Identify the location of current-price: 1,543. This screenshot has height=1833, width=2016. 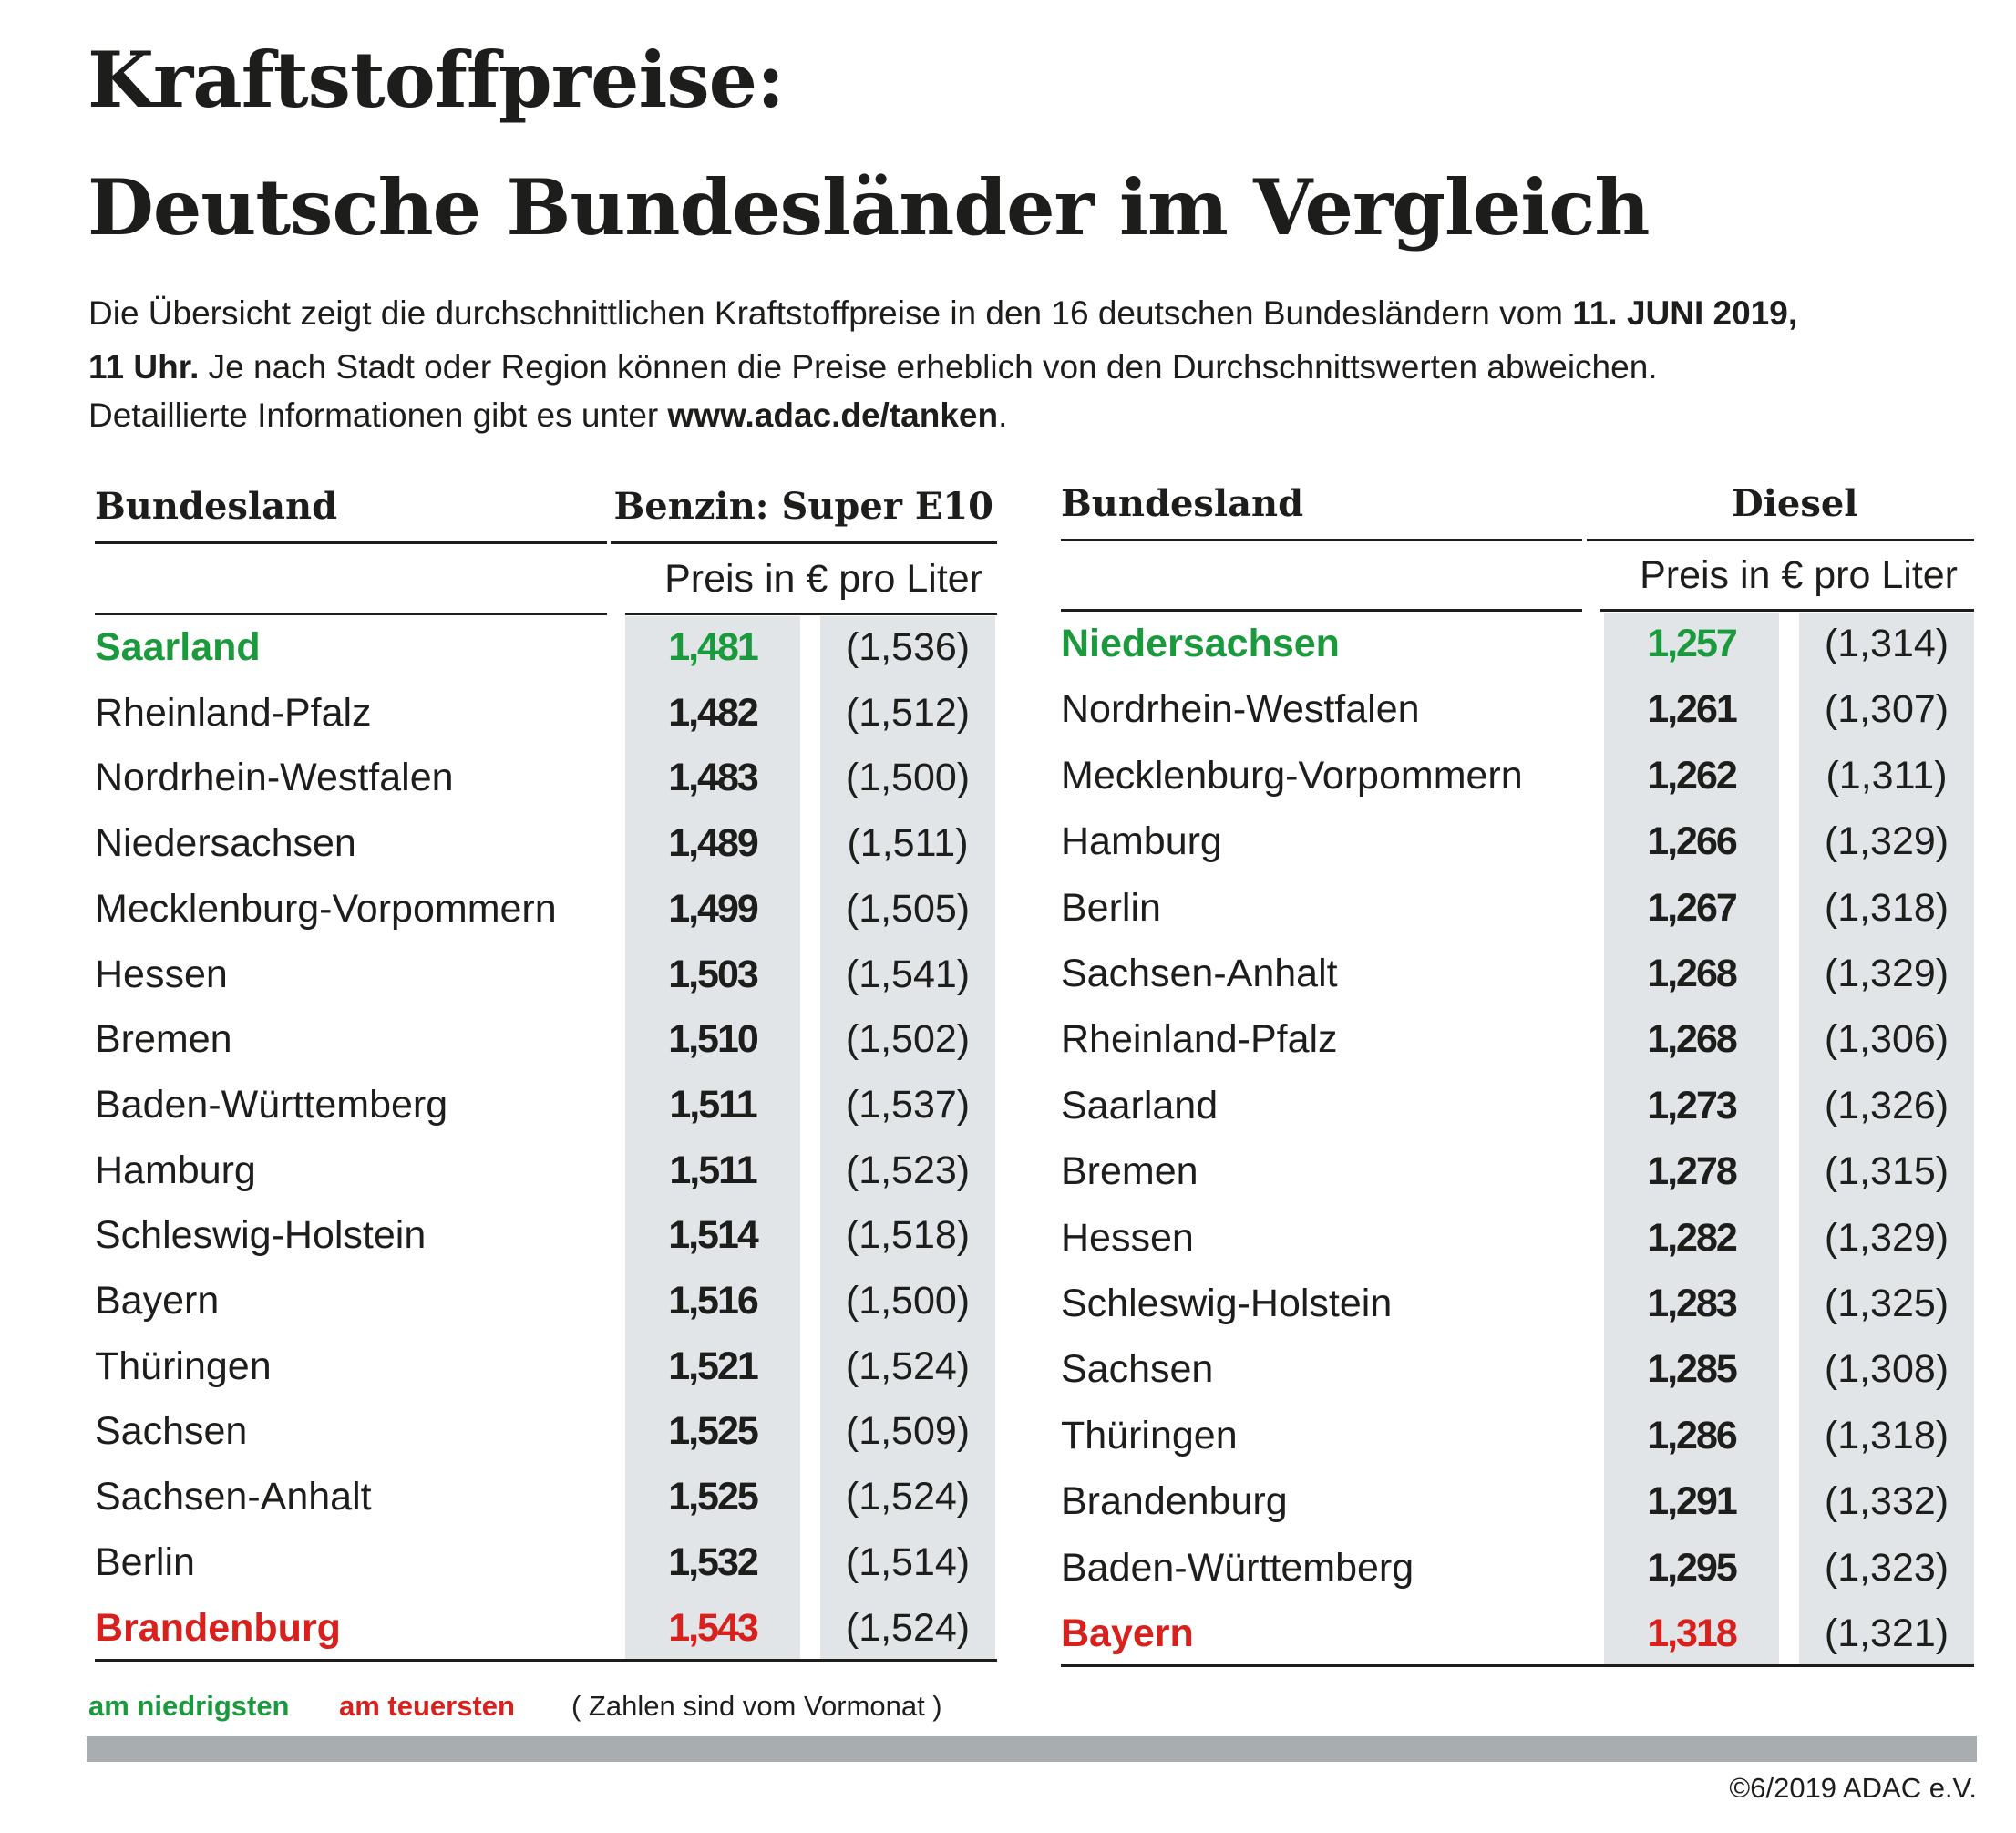
(714, 1627).